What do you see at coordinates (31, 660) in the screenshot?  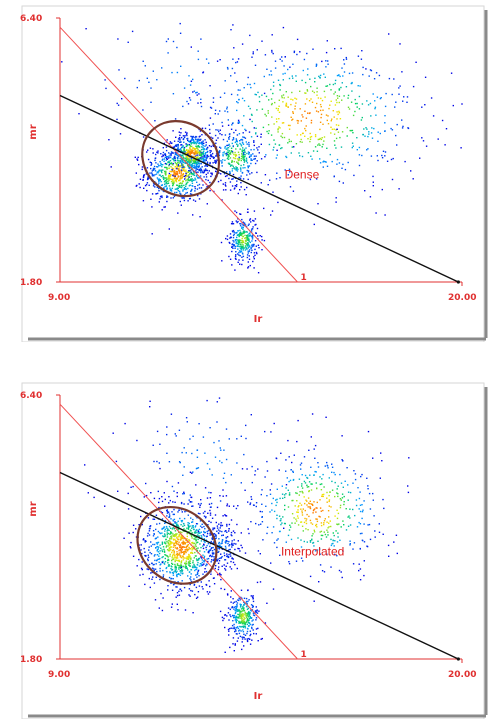 I see `y-tick-label: 1.80` at bounding box center [31, 660].